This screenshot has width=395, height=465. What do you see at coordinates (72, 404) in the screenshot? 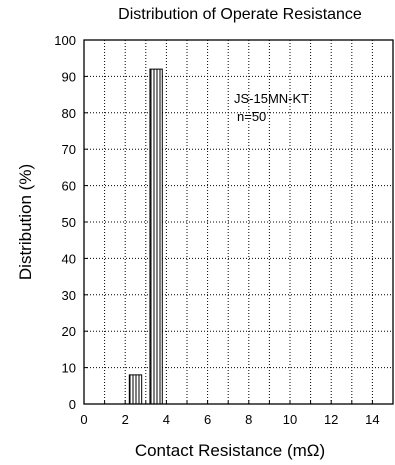
I see `y-tick-label: 0` at bounding box center [72, 404].